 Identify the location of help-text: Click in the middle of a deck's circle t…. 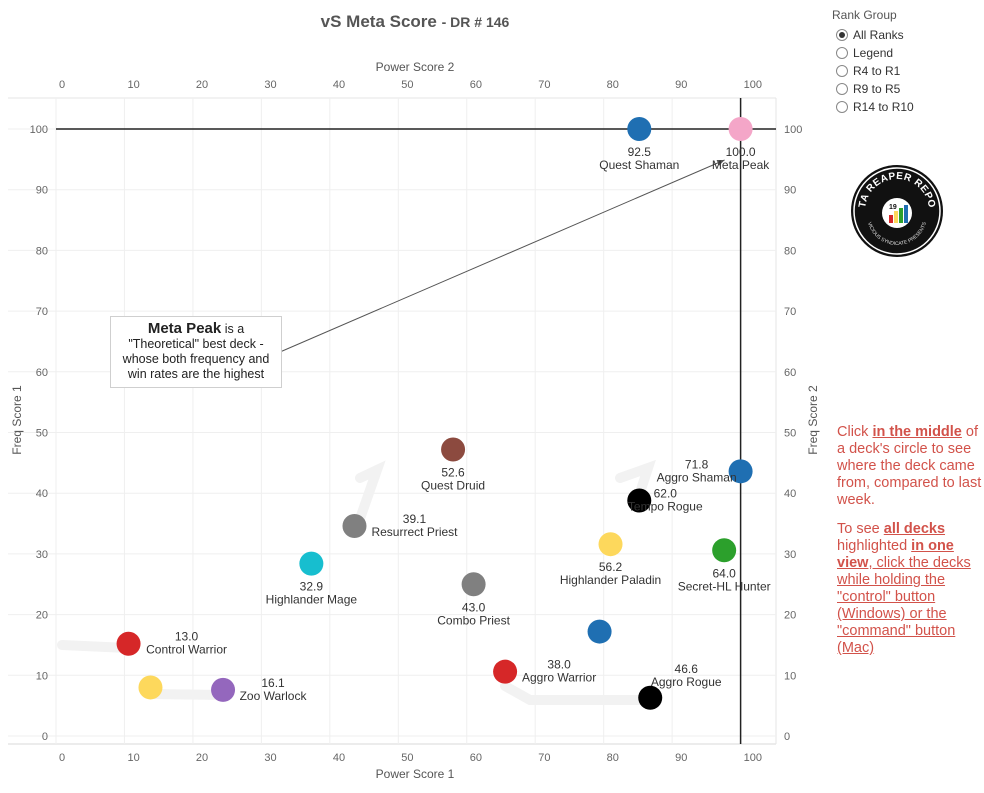
(909, 546).